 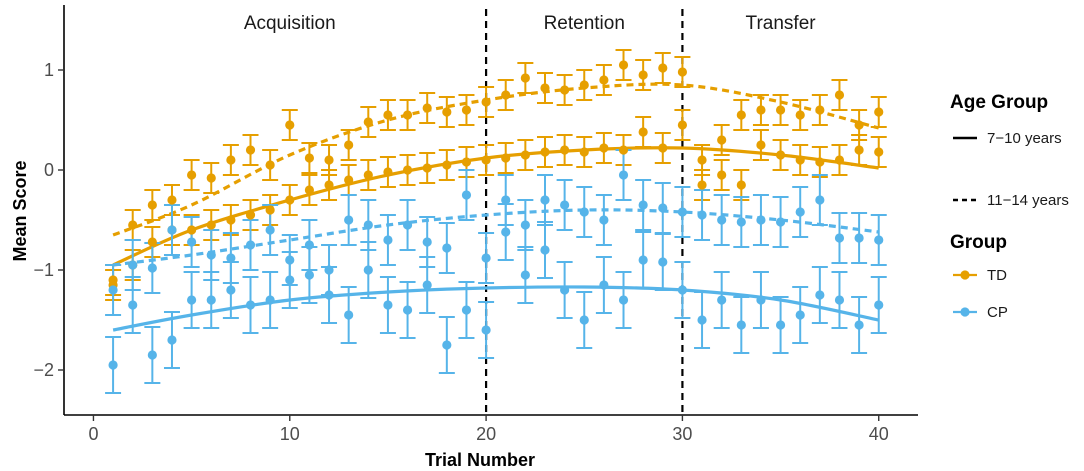 What do you see at coordinates (486, 434) in the screenshot?
I see `x-tick-label: 20` at bounding box center [486, 434].